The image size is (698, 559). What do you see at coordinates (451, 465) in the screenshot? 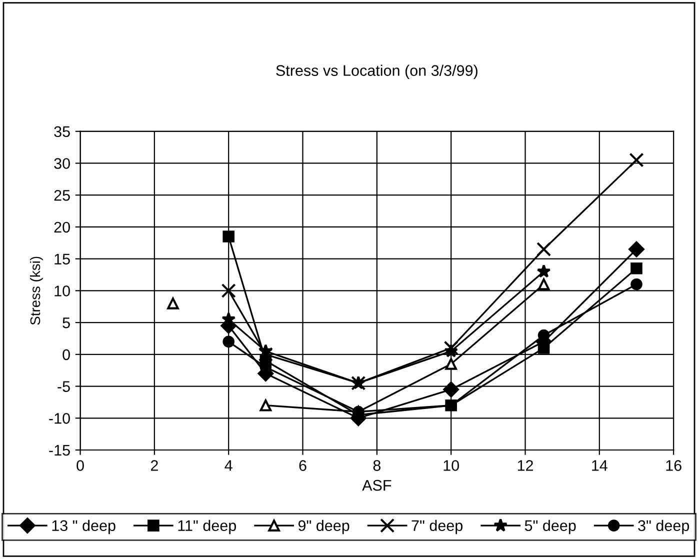
I see `x-tick-label: 10` at bounding box center [451, 465].